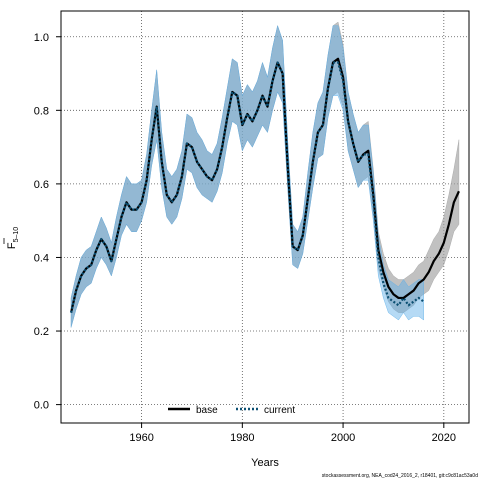 This screenshot has width=480, height=480. I want to click on x-tick-label: 2020, so click(444, 438).